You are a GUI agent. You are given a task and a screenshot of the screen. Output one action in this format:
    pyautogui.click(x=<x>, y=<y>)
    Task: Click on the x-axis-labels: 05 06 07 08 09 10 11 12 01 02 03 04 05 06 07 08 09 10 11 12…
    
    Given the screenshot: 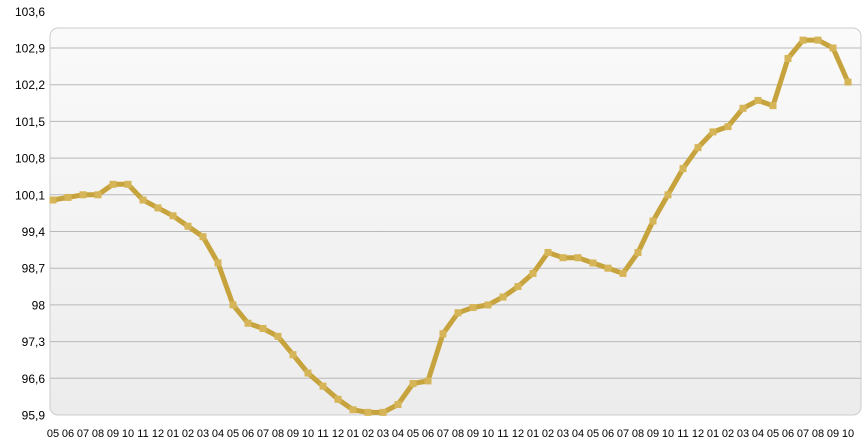 What is the action you would take?
    pyautogui.click(x=450, y=434)
    